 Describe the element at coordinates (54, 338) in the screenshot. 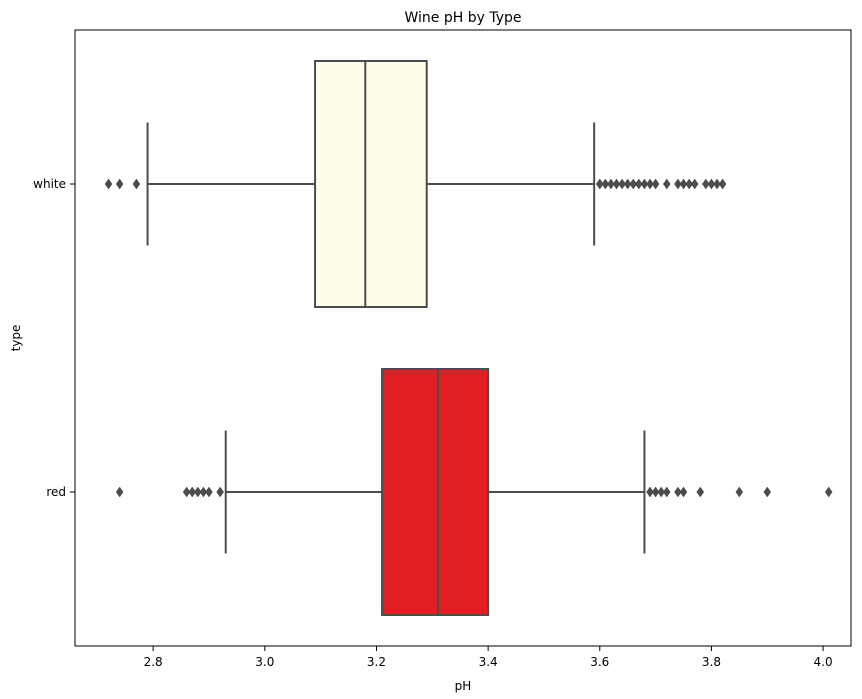

I see `y-axis: white red` at that location.